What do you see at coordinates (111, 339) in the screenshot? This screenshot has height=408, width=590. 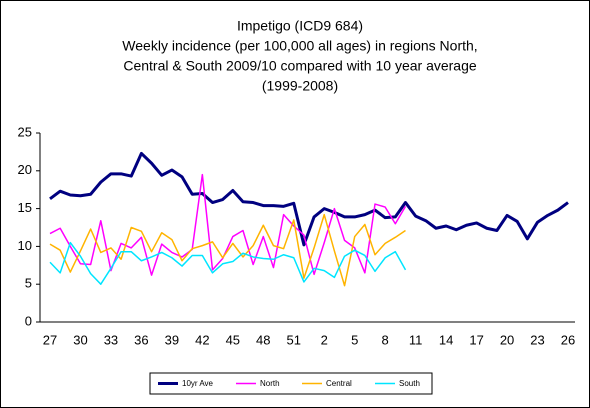 I see `x-tick-label: 33` at bounding box center [111, 339].